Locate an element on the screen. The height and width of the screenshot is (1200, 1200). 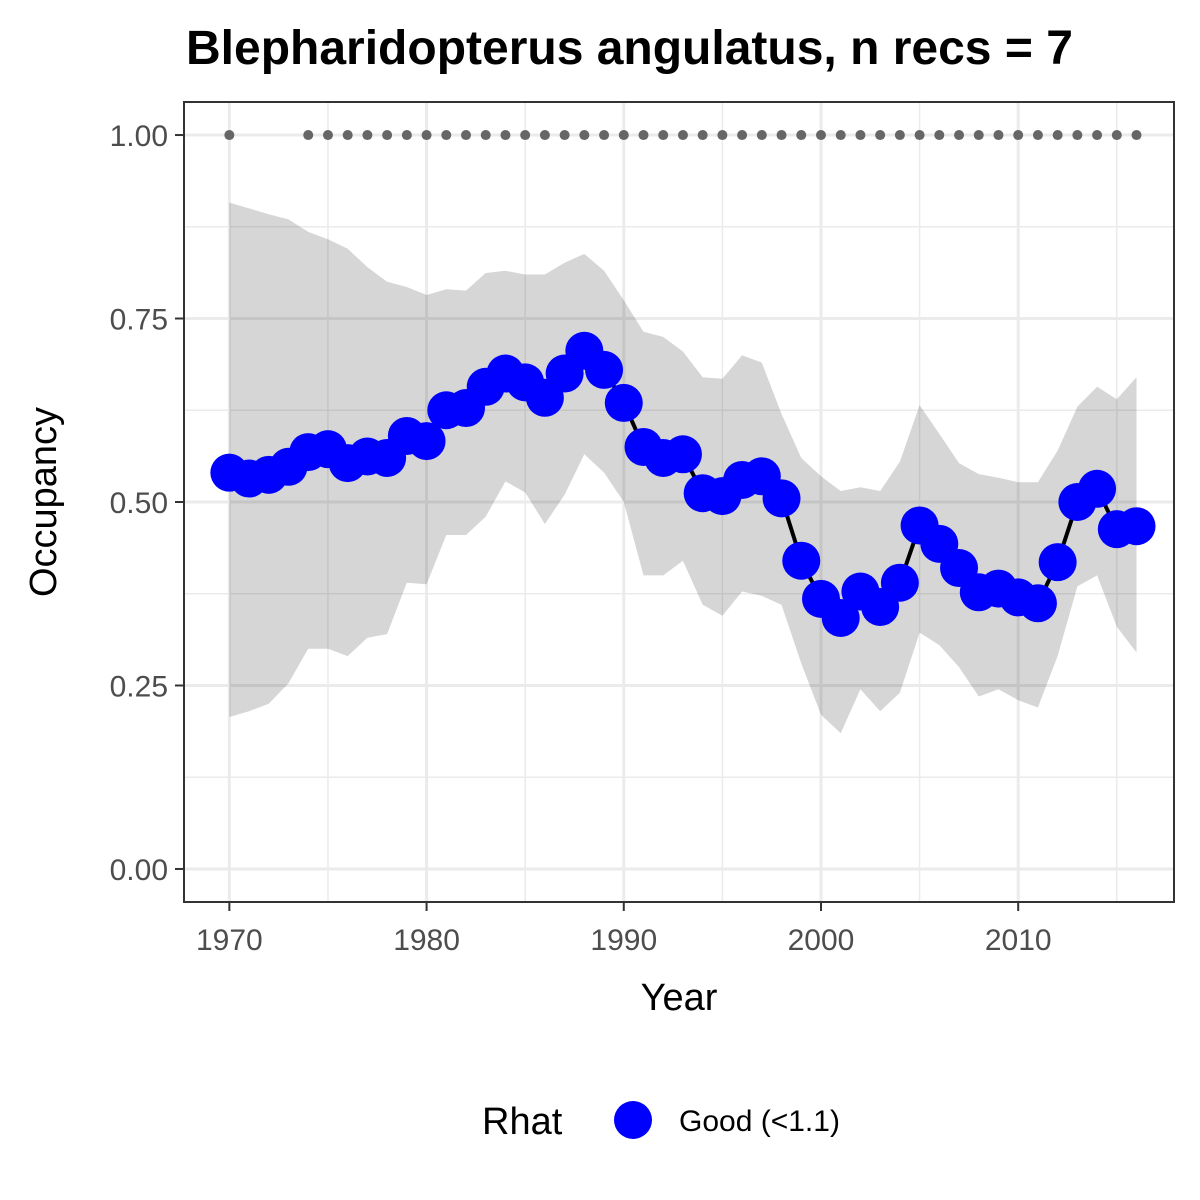
x-tick-label: 1970 is located at coordinates (229, 940).